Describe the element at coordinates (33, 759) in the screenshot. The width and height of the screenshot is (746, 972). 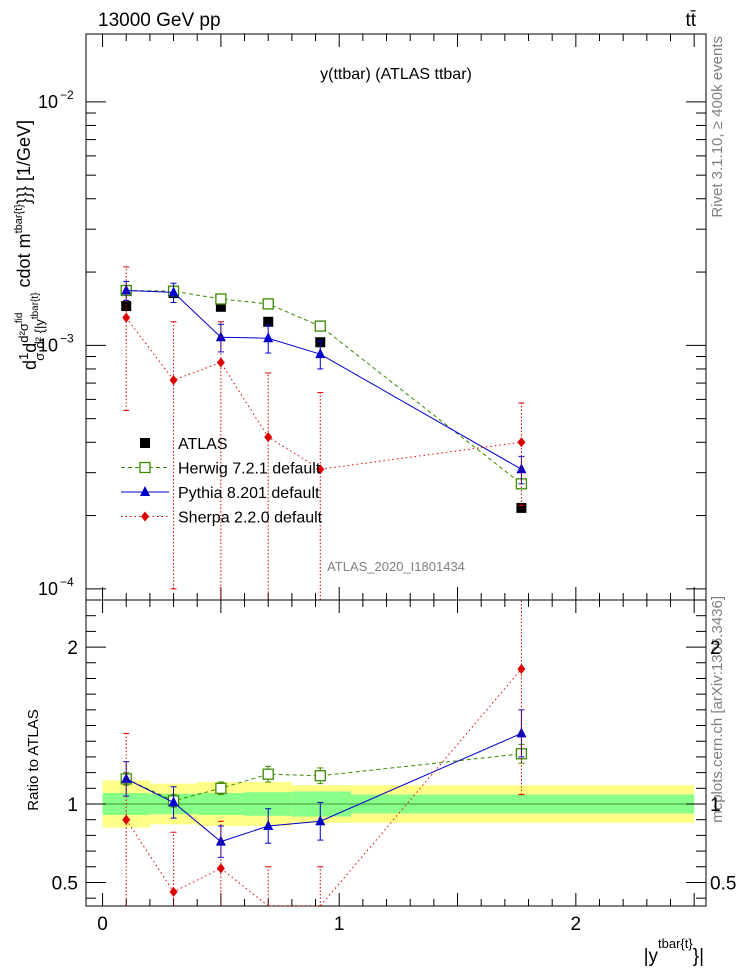
I see `ratio-y-label: Ratio to ATLAS` at that location.